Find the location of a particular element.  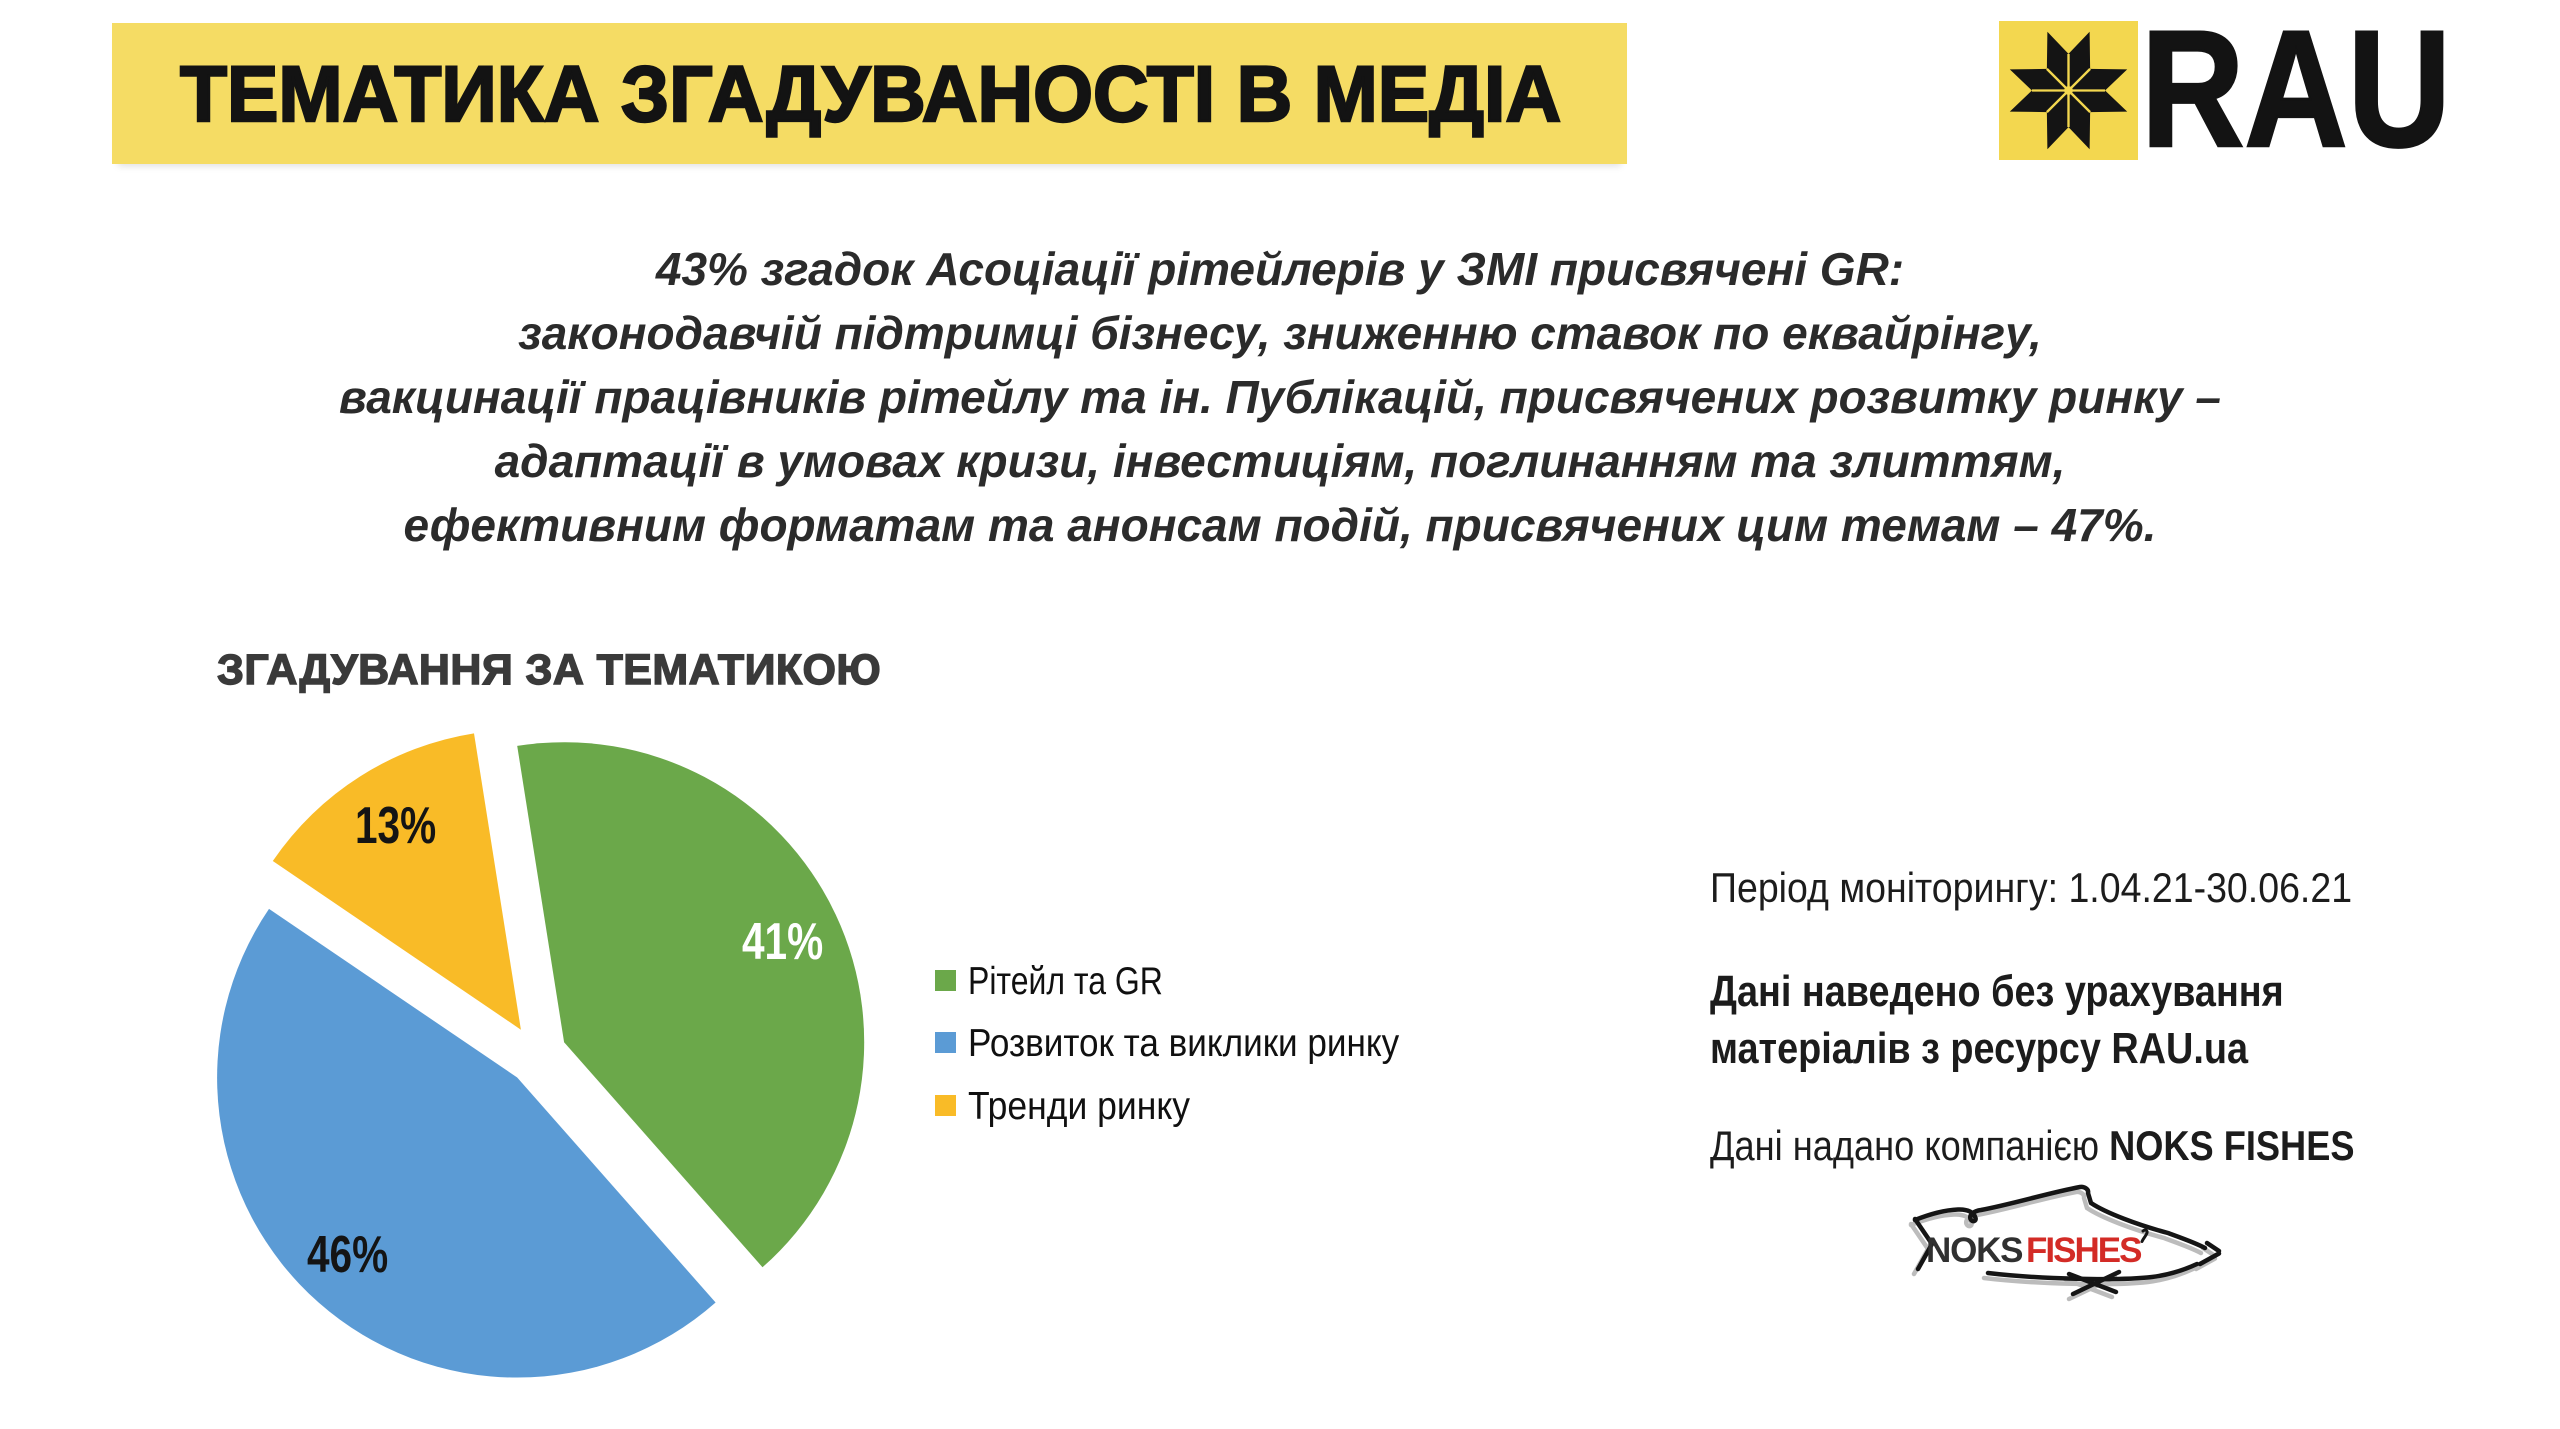

svg-text: FISHES is located at coordinates (2083, 1250).